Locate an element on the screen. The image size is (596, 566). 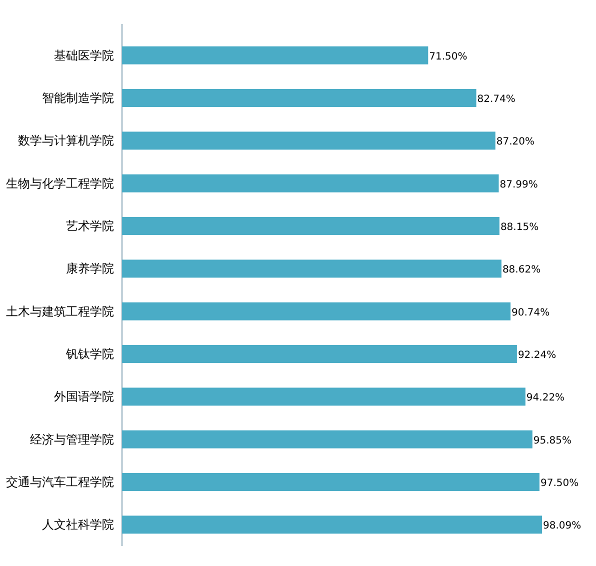
y-tick-label: 基础医学院 is located at coordinates (84, 55).